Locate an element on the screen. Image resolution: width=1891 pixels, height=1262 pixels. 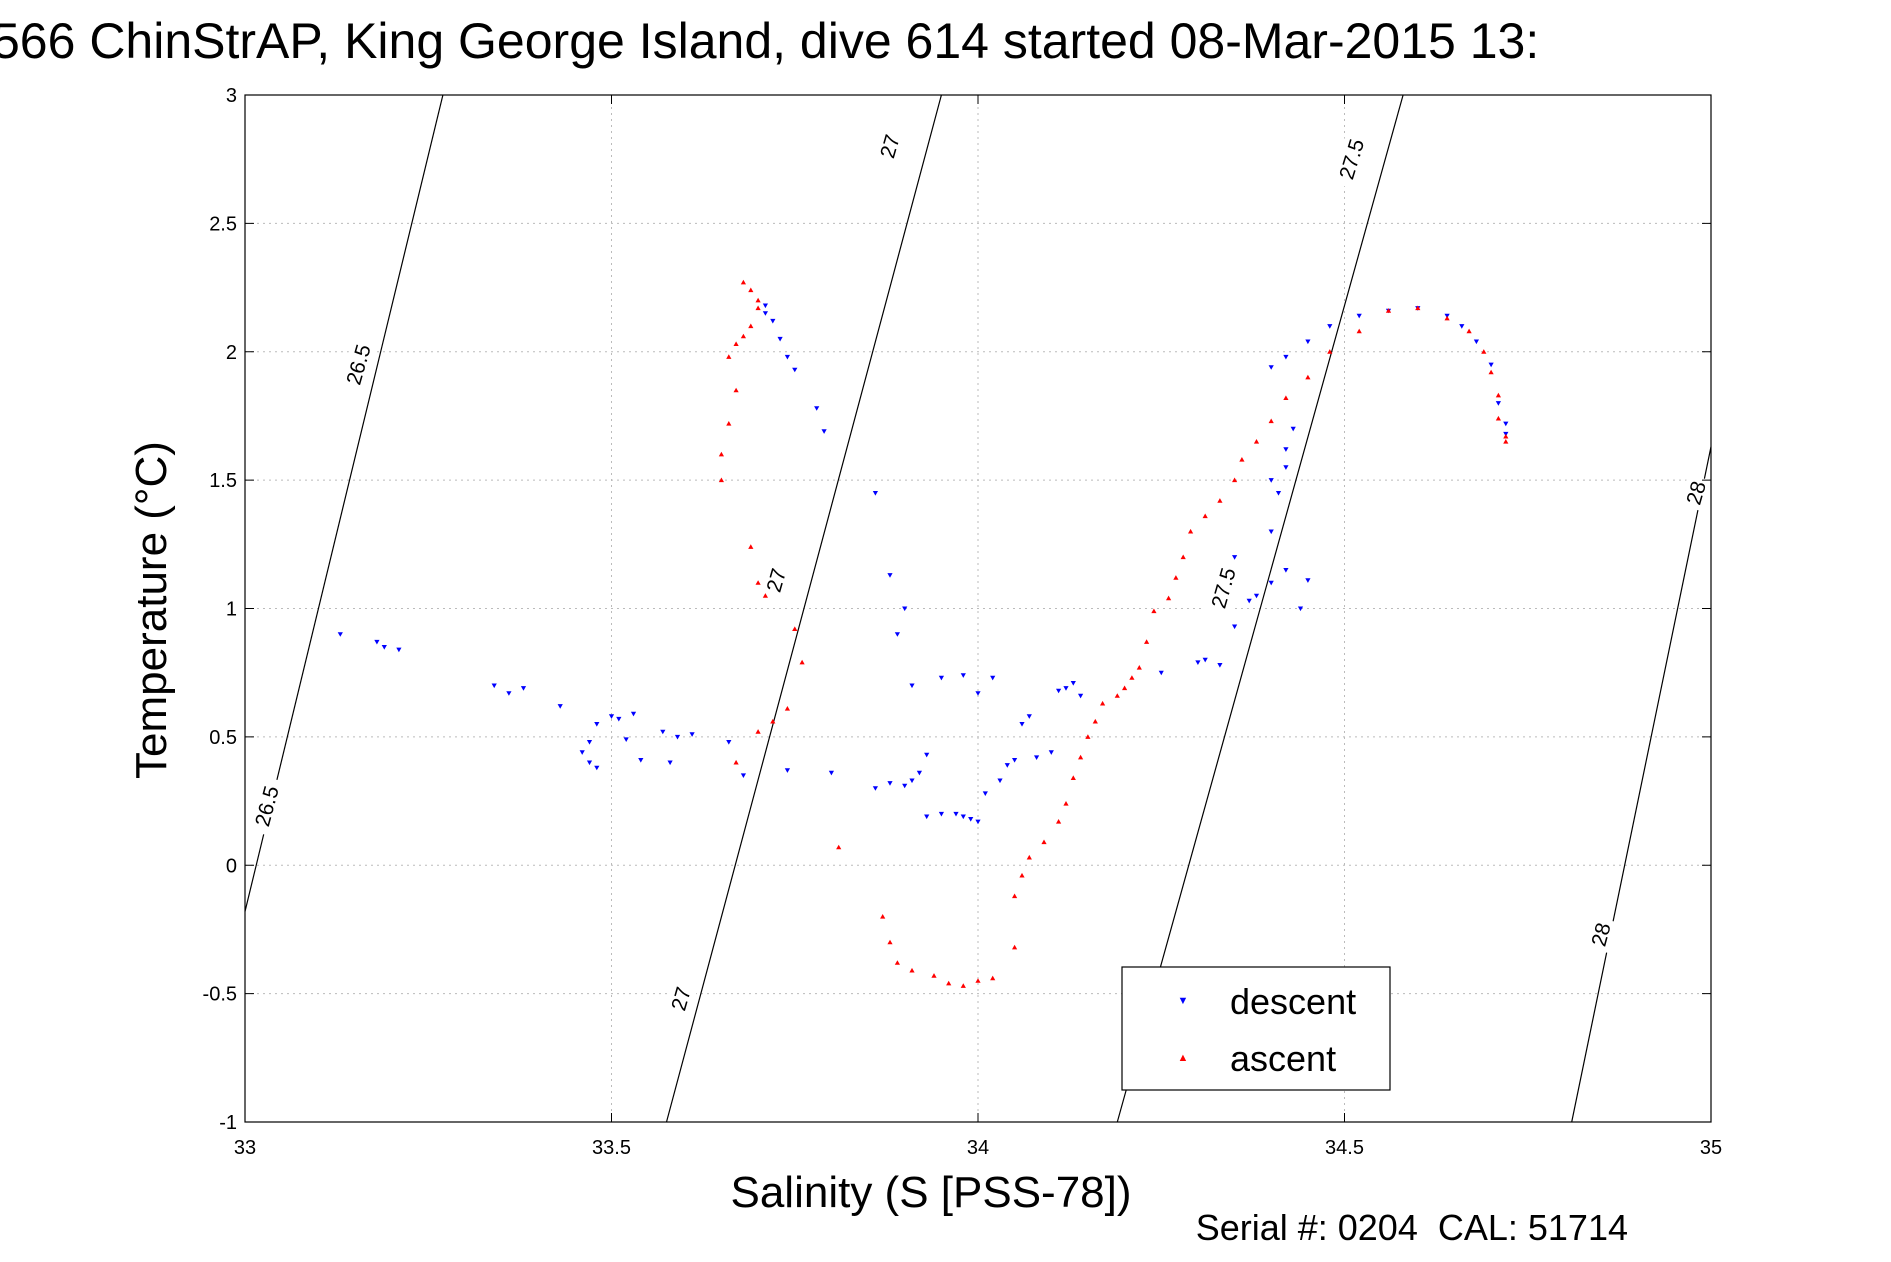
y-tick-label: 0 is located at coordinates (231, 866).